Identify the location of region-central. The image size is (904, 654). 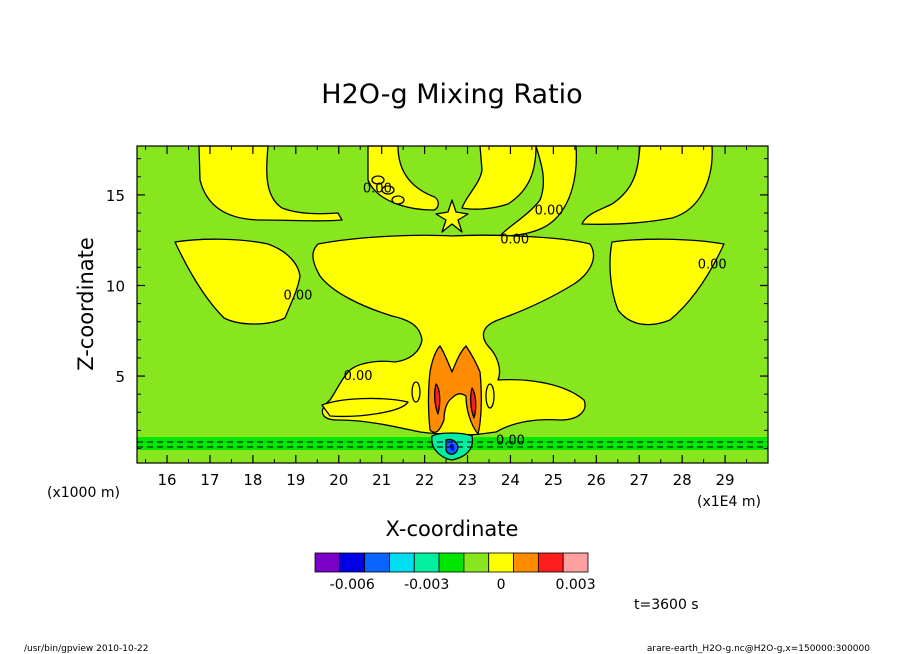
(453, 335).